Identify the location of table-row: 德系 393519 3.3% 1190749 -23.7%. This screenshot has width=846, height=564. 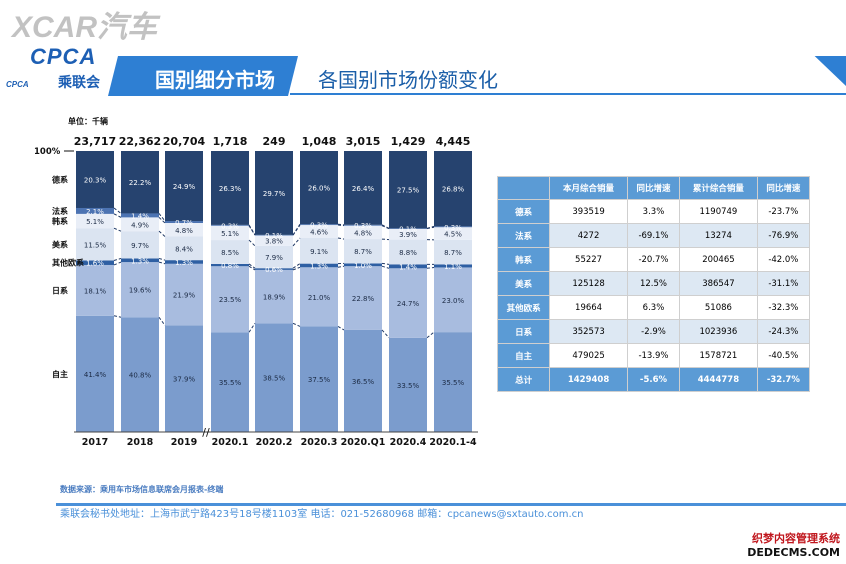
(653, 211).